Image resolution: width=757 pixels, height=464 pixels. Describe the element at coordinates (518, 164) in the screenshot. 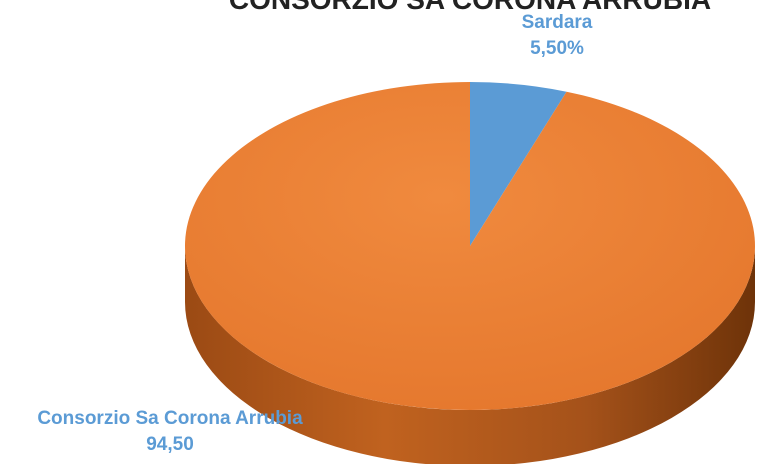

I see `pie-slice-sardara` at that location.